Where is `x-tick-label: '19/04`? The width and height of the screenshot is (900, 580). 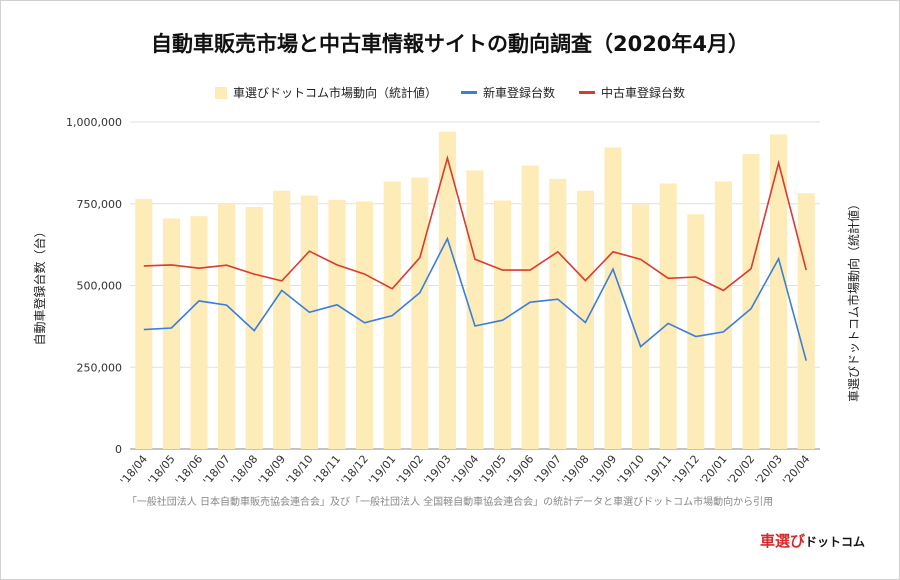
x-tick-label: '19/04 is located at coordinates (465, 470).